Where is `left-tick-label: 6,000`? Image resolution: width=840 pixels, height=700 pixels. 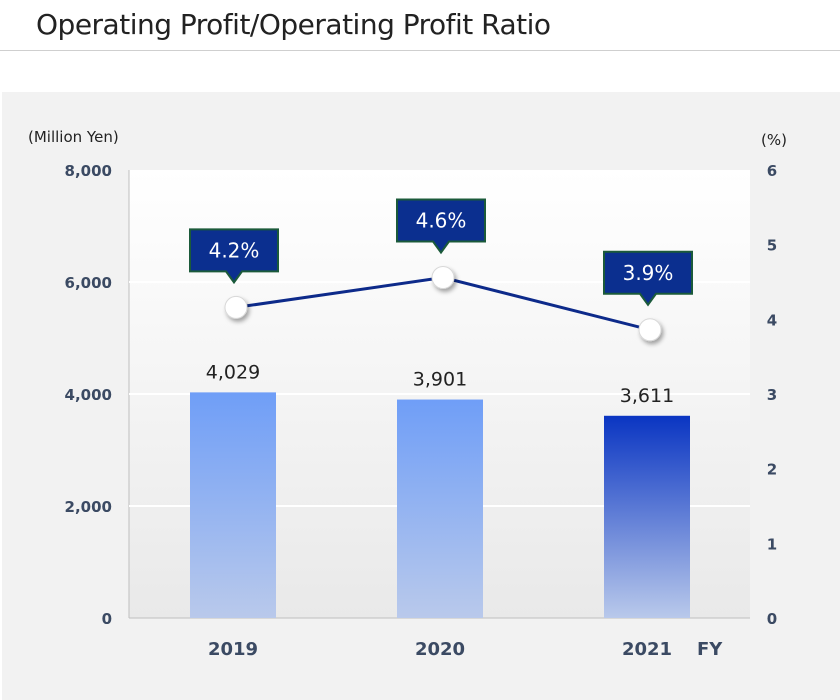 left-tick-label: 6,000 is located at coordinates (88, 283).